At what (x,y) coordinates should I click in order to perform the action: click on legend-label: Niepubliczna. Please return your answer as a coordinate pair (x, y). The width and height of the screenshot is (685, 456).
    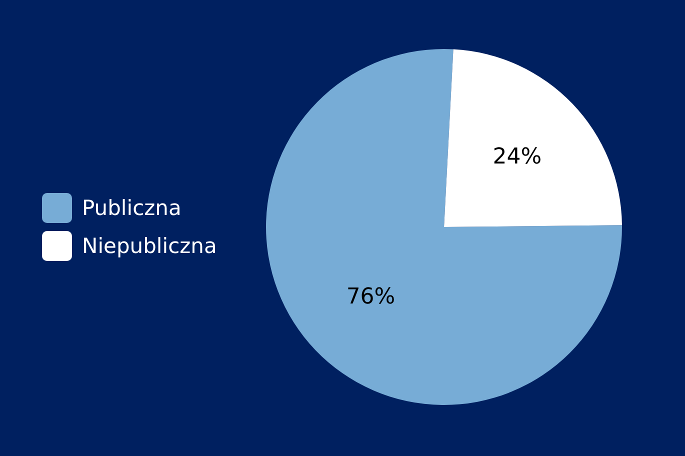
    Looking at the image, I should click on (149, 246).